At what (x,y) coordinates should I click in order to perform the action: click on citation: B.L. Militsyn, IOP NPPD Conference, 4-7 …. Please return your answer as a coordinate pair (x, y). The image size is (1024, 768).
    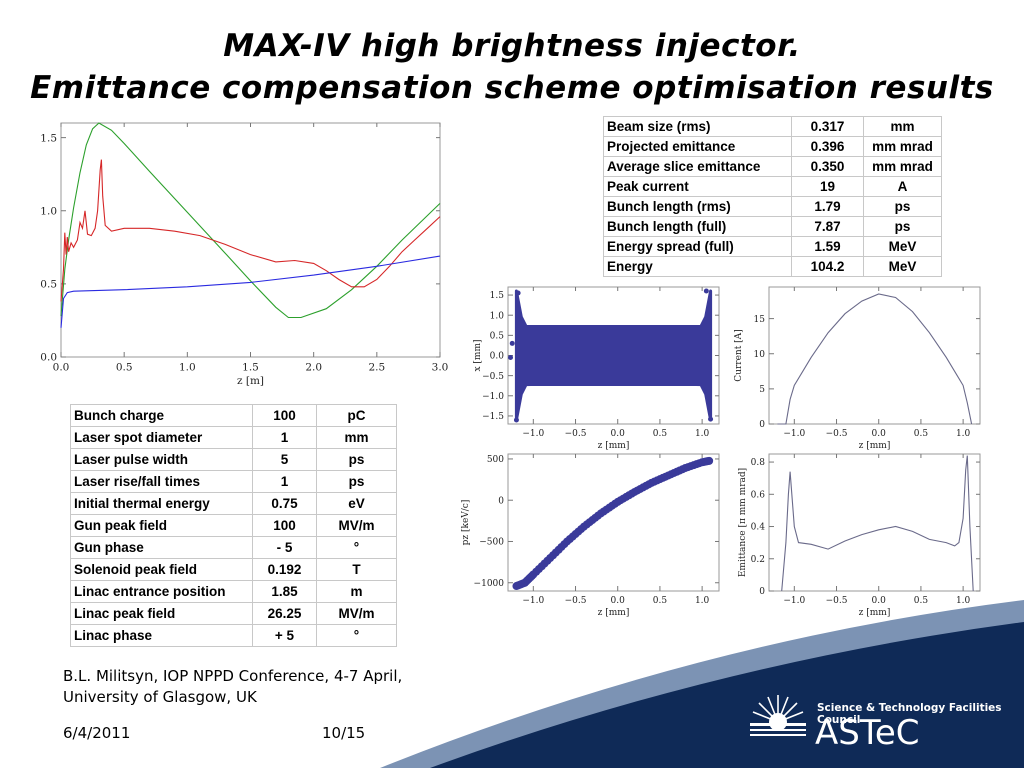
    Looking at the image, I should click on (232, 687).